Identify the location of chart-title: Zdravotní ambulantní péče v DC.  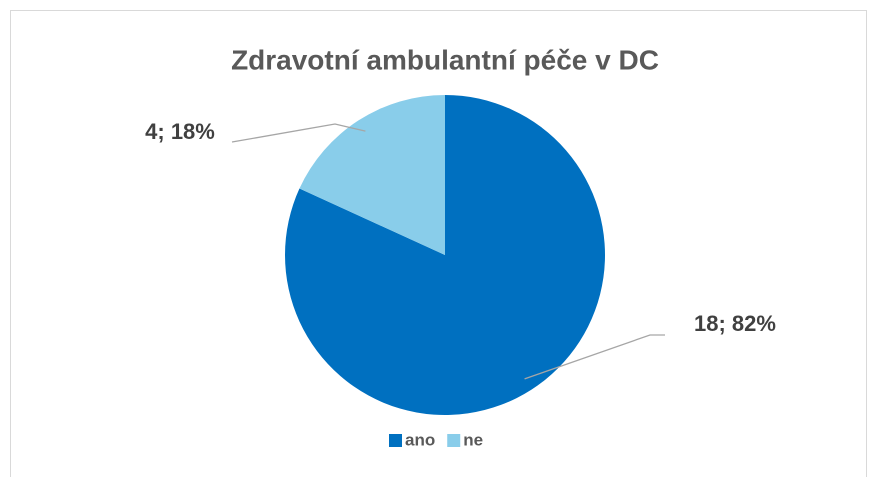
(445, 59).